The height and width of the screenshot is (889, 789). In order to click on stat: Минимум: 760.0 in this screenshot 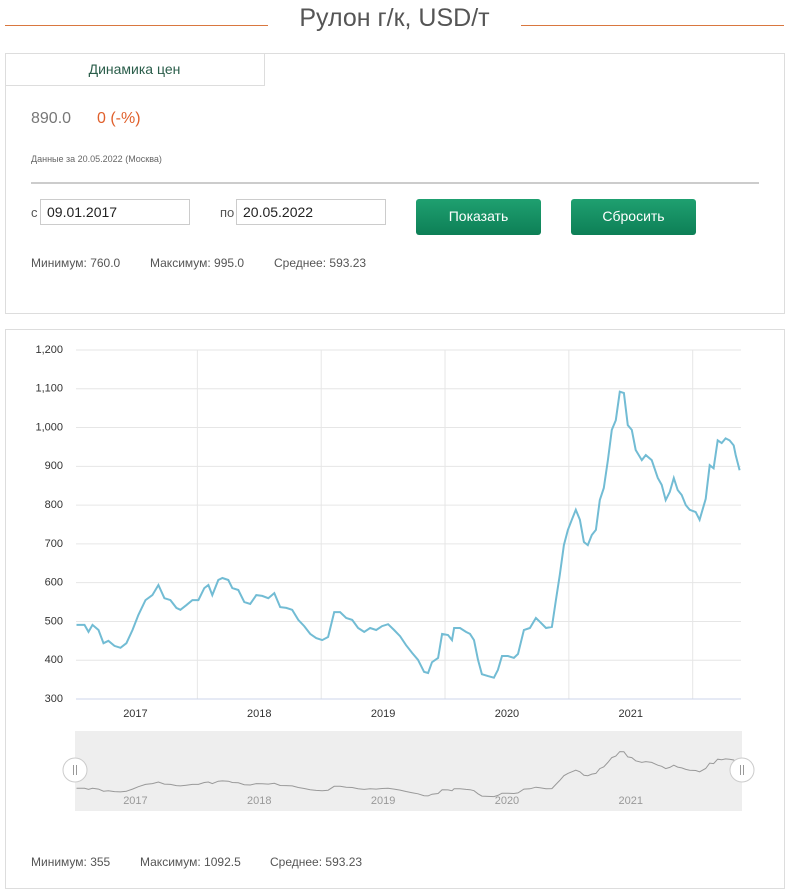, I will do `click(76, 263)`.